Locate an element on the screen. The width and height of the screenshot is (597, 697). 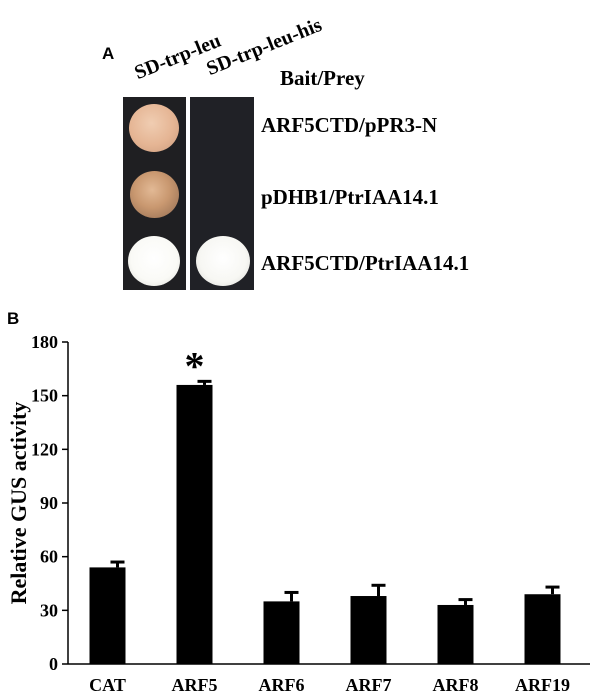
bait-prey-header: Bait/Prey is located at coordinates (322, 78).